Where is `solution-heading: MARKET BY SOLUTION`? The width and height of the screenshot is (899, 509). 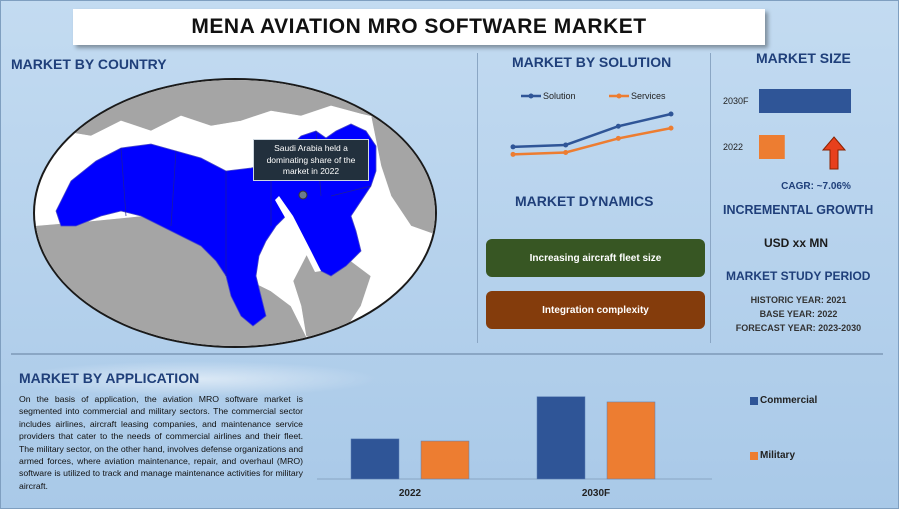 solution-heading: MARKET BY SOLUTION is located at coordinates (592, 62).